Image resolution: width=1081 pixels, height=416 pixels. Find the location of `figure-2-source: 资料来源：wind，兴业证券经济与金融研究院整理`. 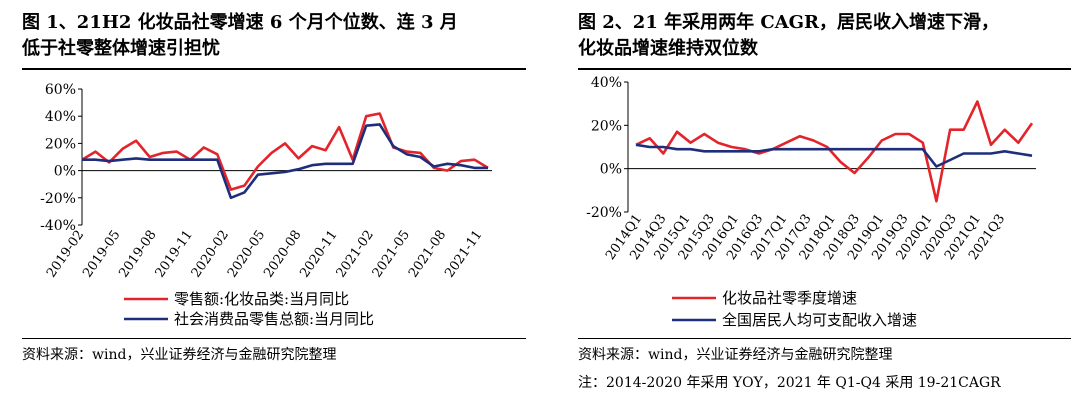

figure-2-source: 资料来源：wind，兴业证券经济与金融研究院整理 is located at coordinates (735, 355).